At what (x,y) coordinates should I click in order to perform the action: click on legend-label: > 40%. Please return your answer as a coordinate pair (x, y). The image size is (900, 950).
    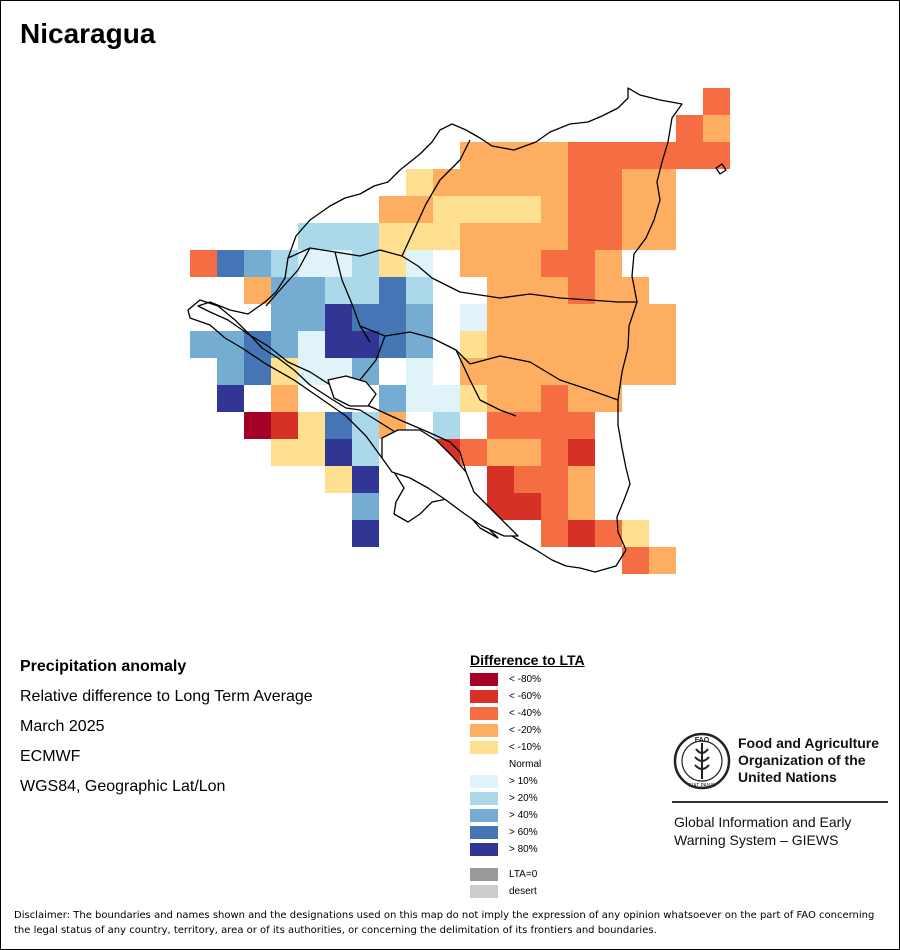
    Looking at the image, I should click on (523, 815).